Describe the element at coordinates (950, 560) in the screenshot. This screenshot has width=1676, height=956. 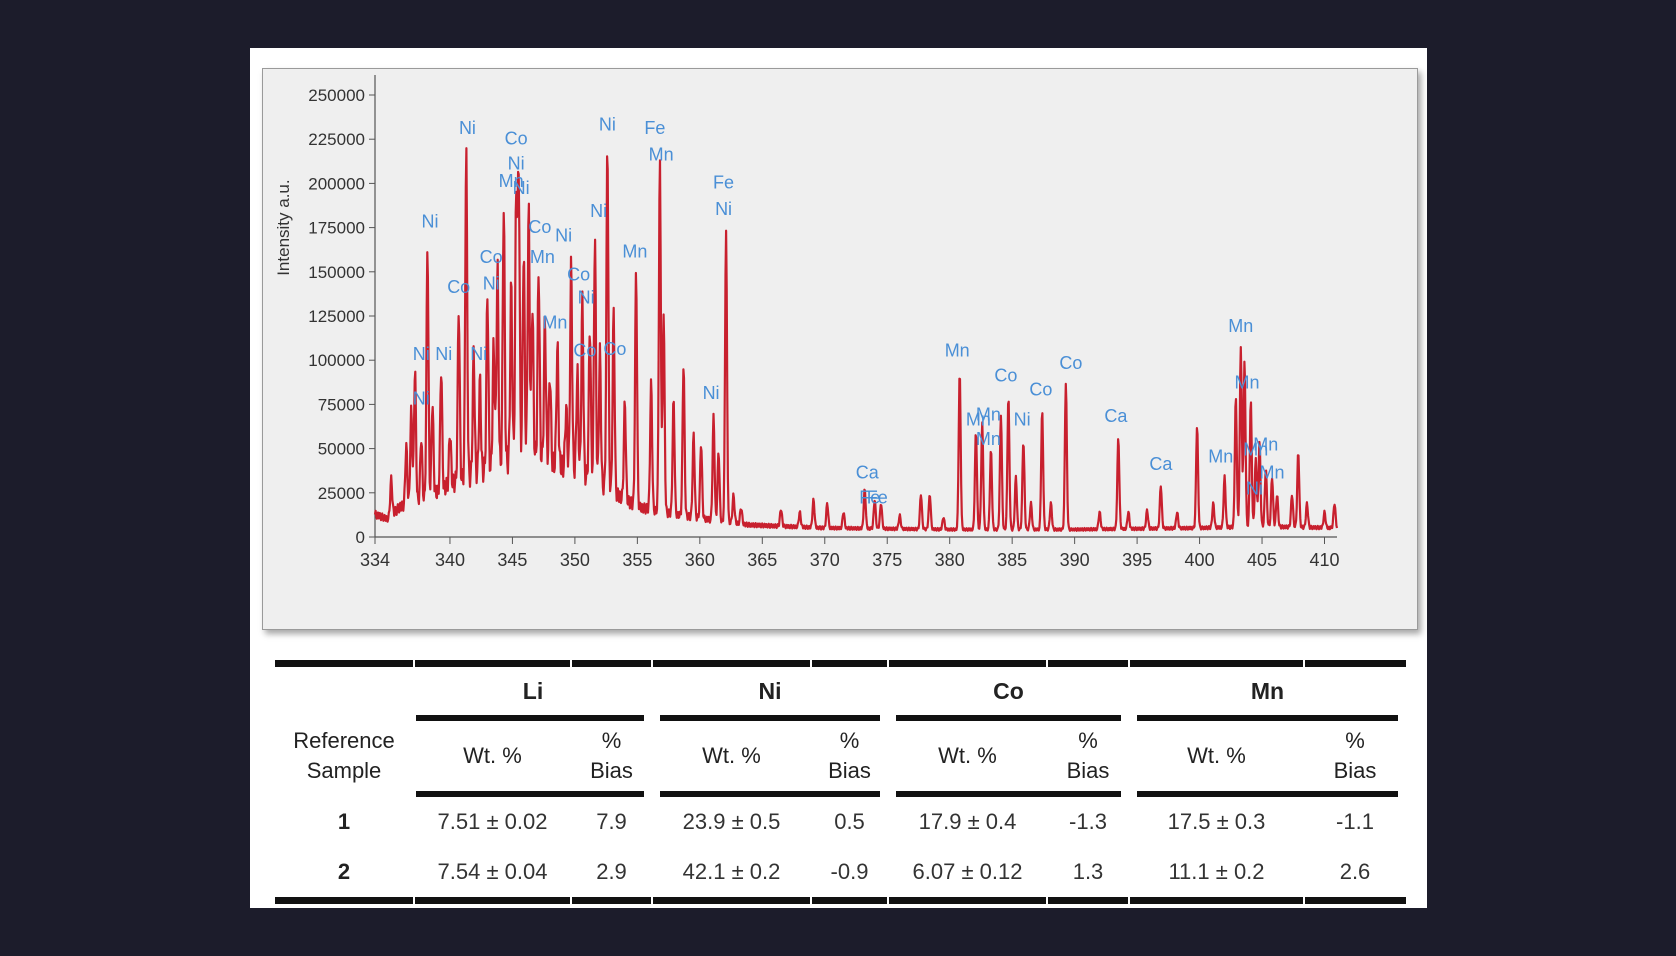
I see `x-tick-label: 380` at that location.